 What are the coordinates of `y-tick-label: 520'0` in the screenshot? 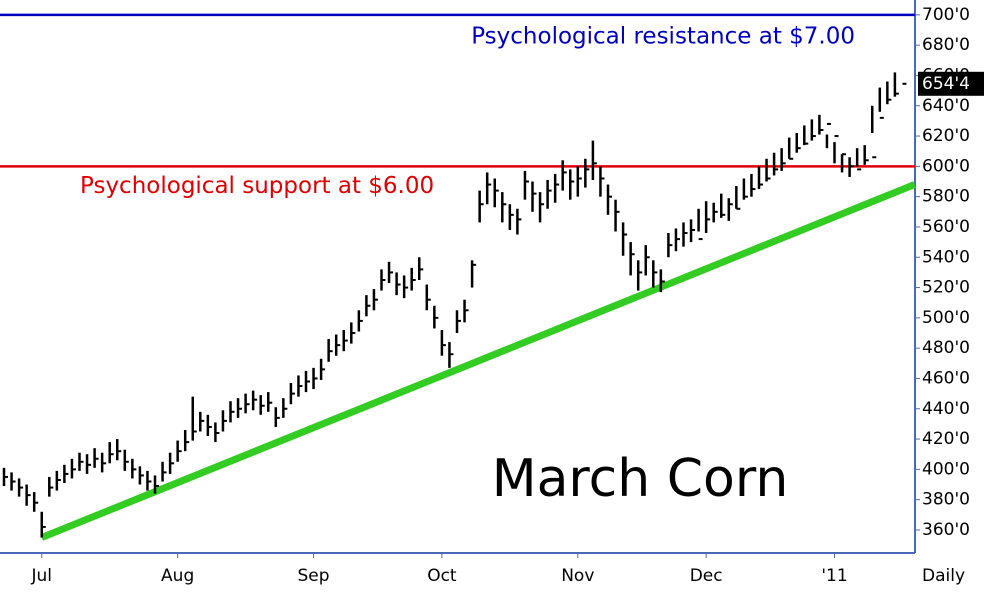 It's located at (946, 288).